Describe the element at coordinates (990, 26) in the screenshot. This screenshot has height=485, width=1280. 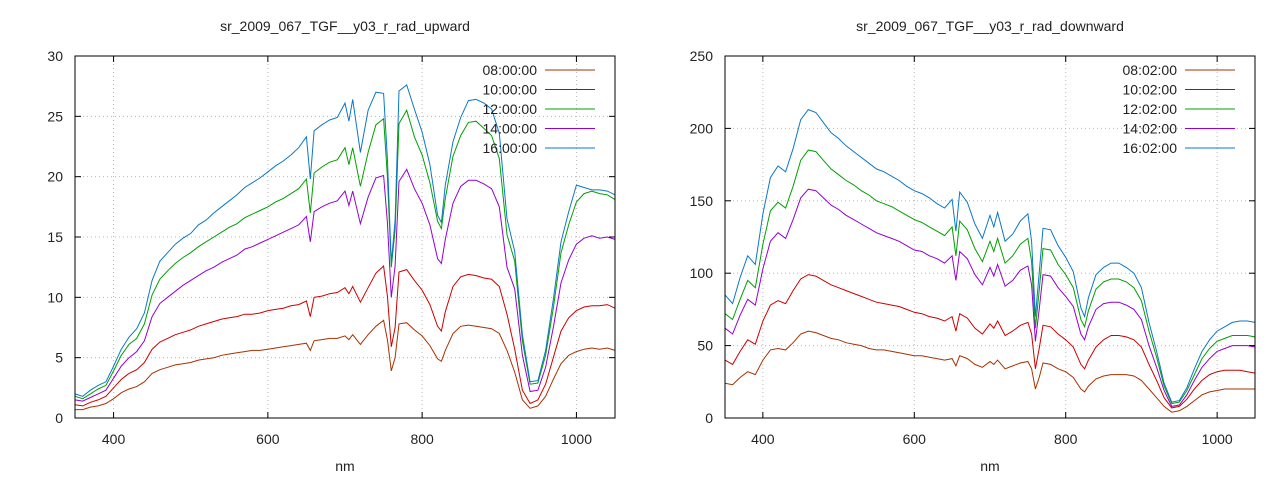
I see `chart-title: sr_2009_067_TGF__y03_r_rad_downward` at that location.